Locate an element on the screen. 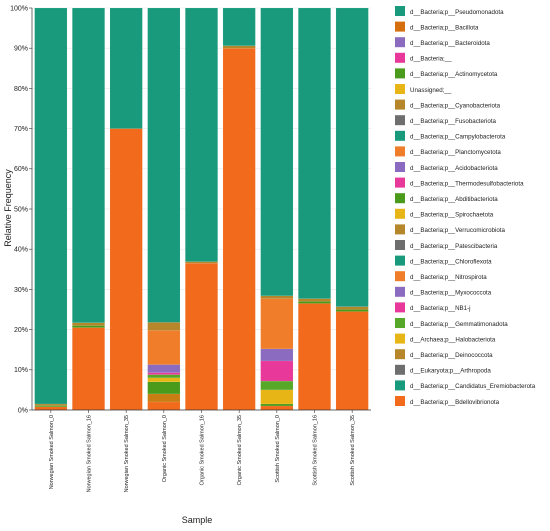 This screenshot has width=550, height=531. x-tick-label: Norwegian Smoked Salmon_0 is located at coordinates (52, 452).